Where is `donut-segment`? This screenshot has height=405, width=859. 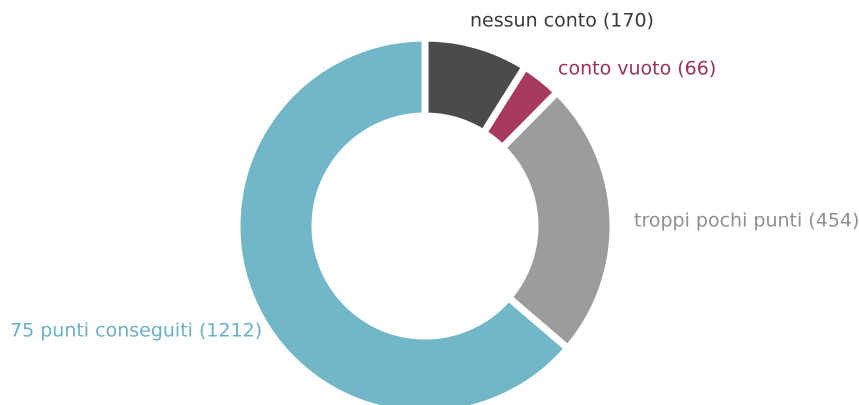 donut-segment is located at coordinates (557, 220).